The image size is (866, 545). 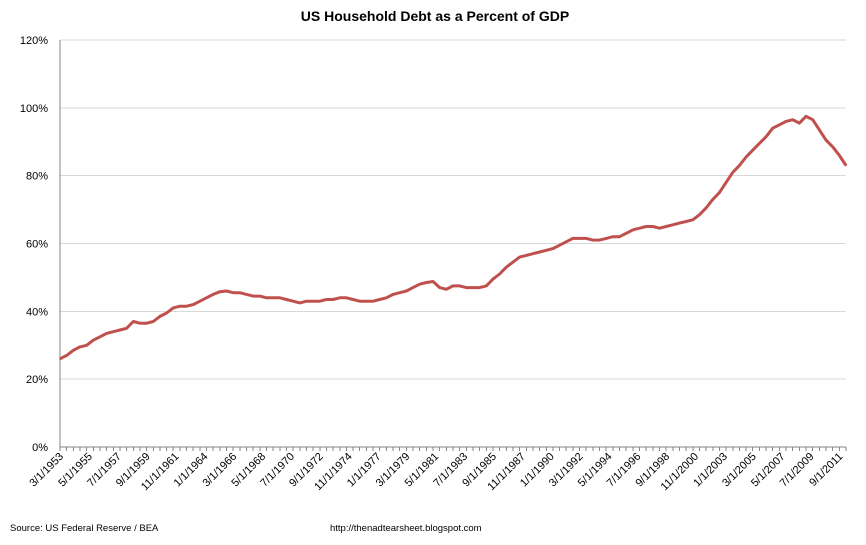 What do you see at coordinates (406, 528) in the screenshot?
I see `blog-url: http://thenadtearsheet.blogspot.com` at bounding box center [406, 528].